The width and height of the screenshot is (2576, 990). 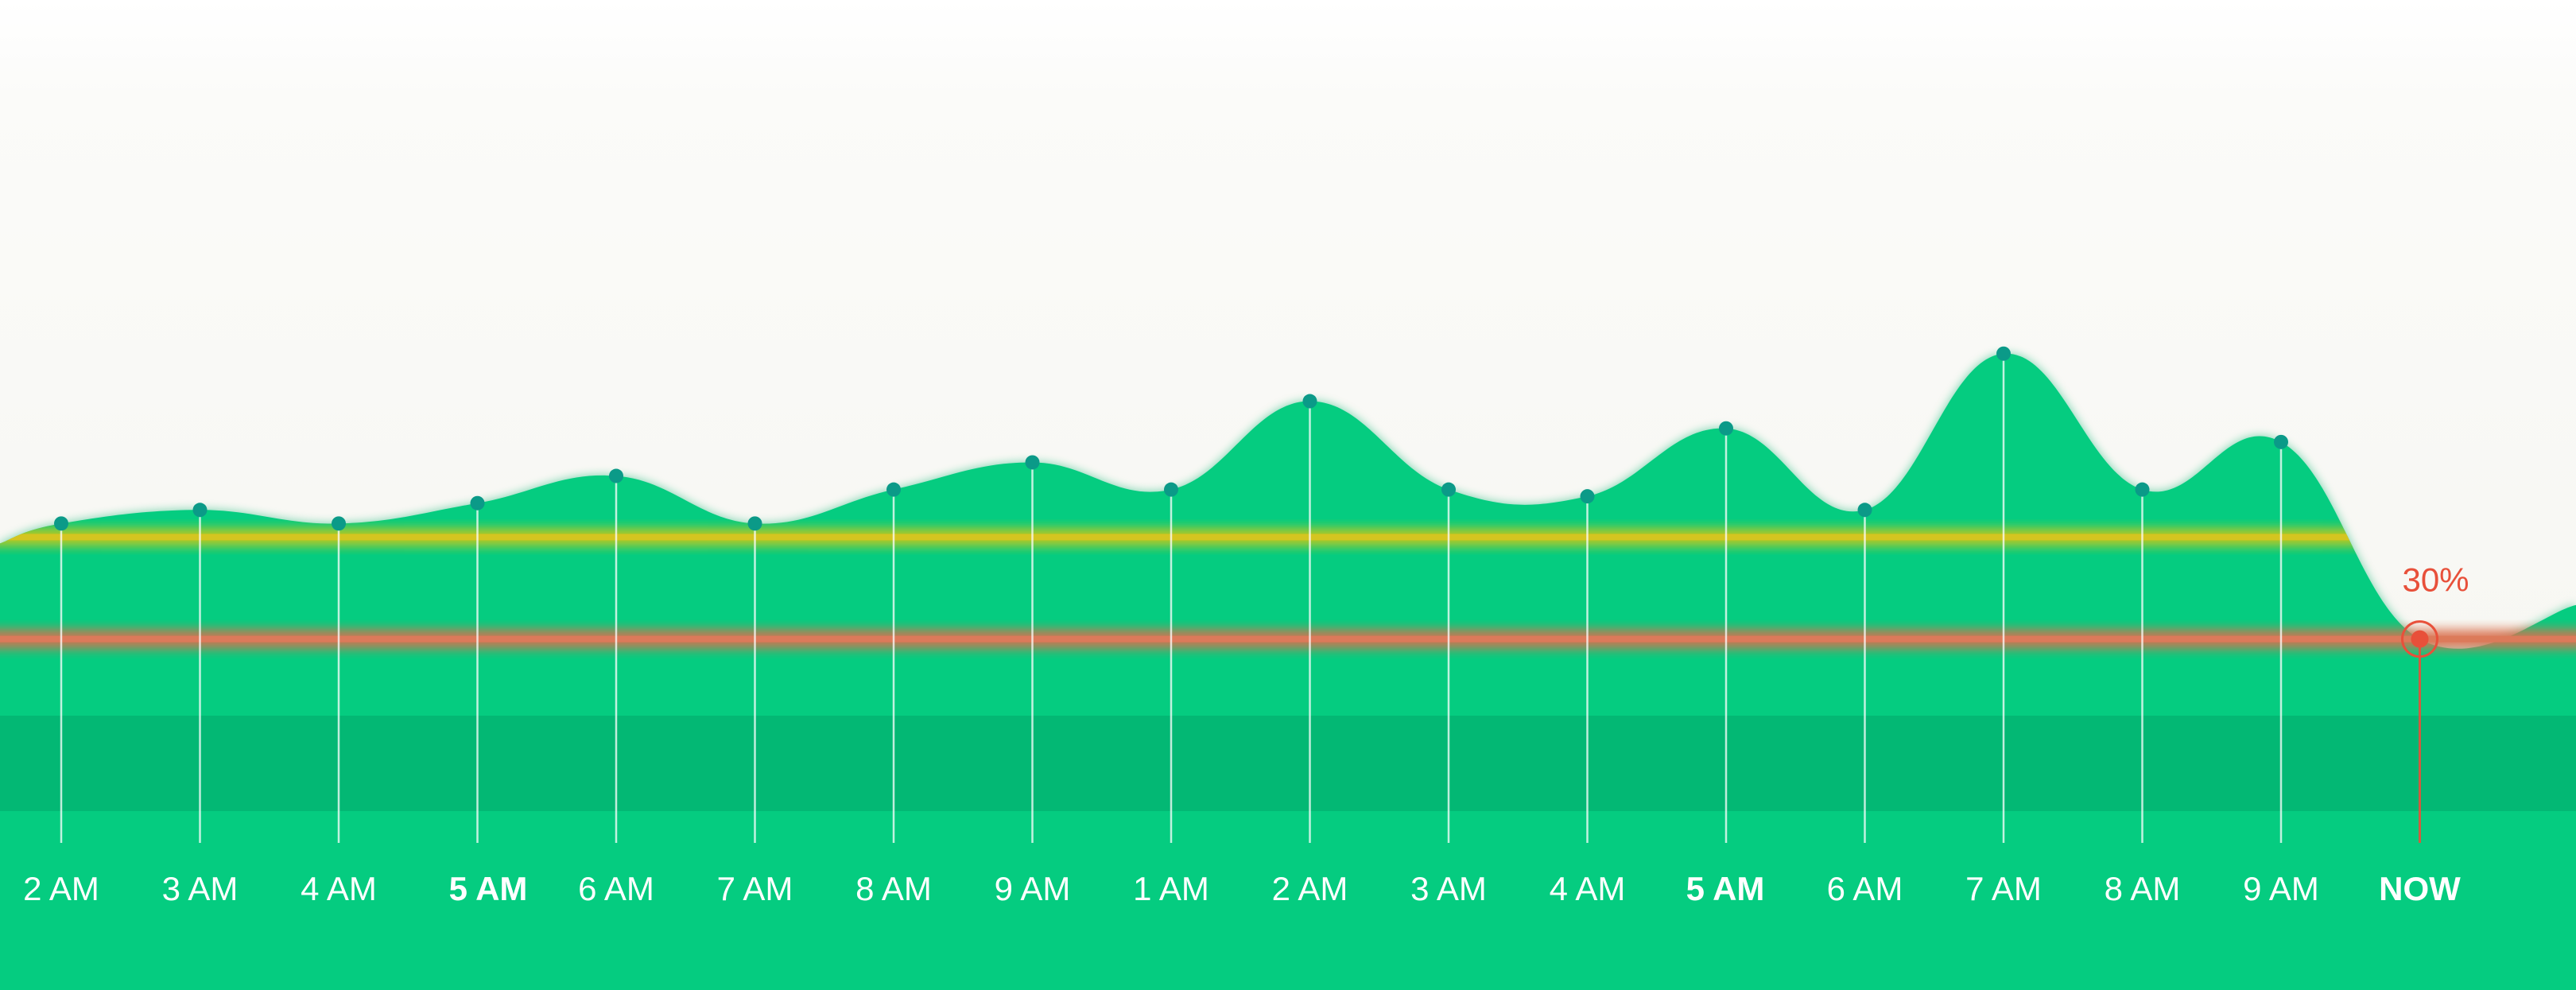 What do you see at coordinates (1288, 639) in the screenshot?
I see `red-threshold-line` at bounding box center [1288, 639].